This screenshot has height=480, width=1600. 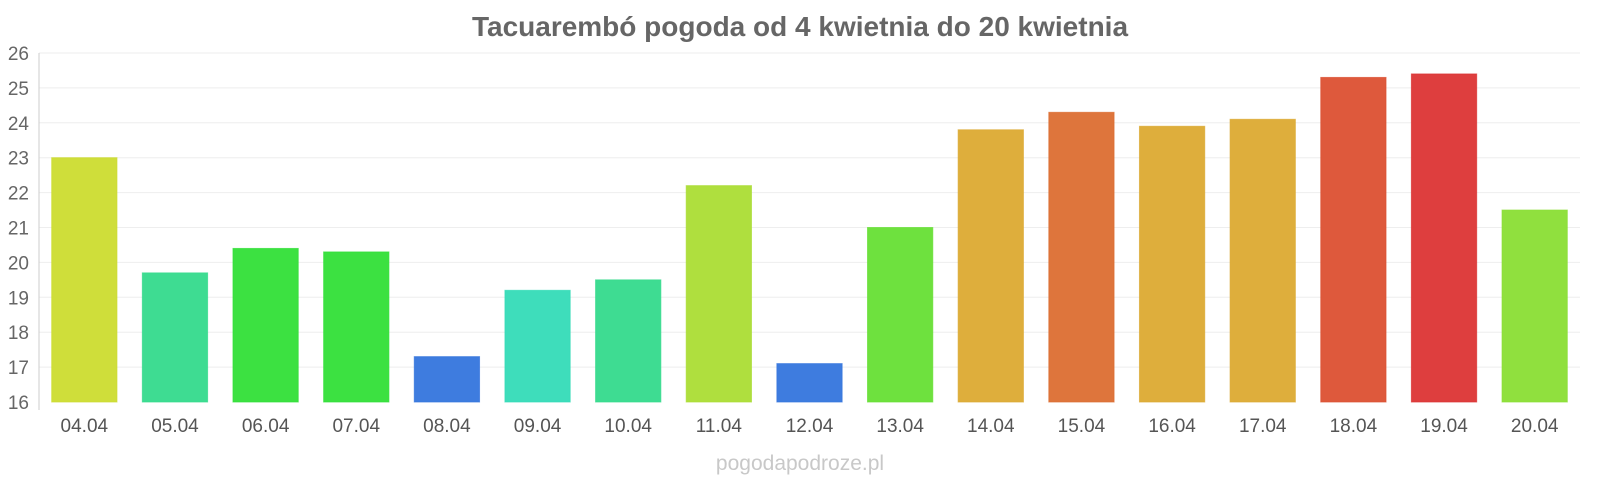 What do you see at coordinates (19, 124) in the screenshot?
I see `y-tick-label: 24` at bounding box center [19, 124].